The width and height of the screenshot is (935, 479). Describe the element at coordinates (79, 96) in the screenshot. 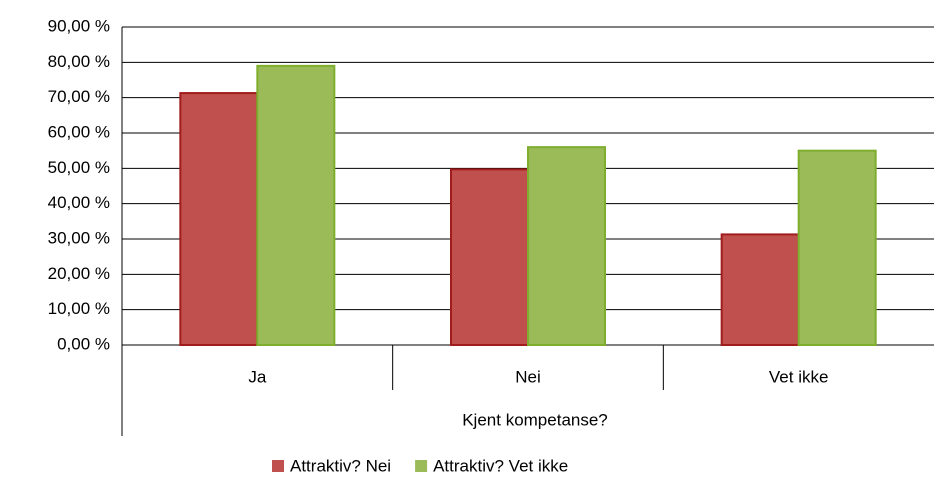

I see `y-tick-label: 70,00 %` at that location.